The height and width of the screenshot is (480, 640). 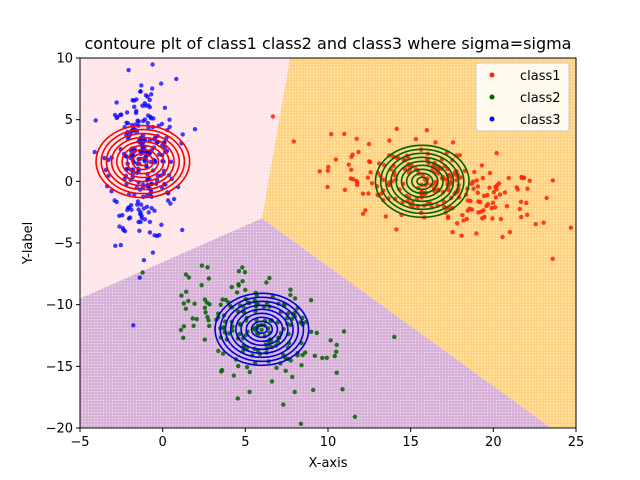 I want to click on legend-marker-class1, so click(x=492, y=75).